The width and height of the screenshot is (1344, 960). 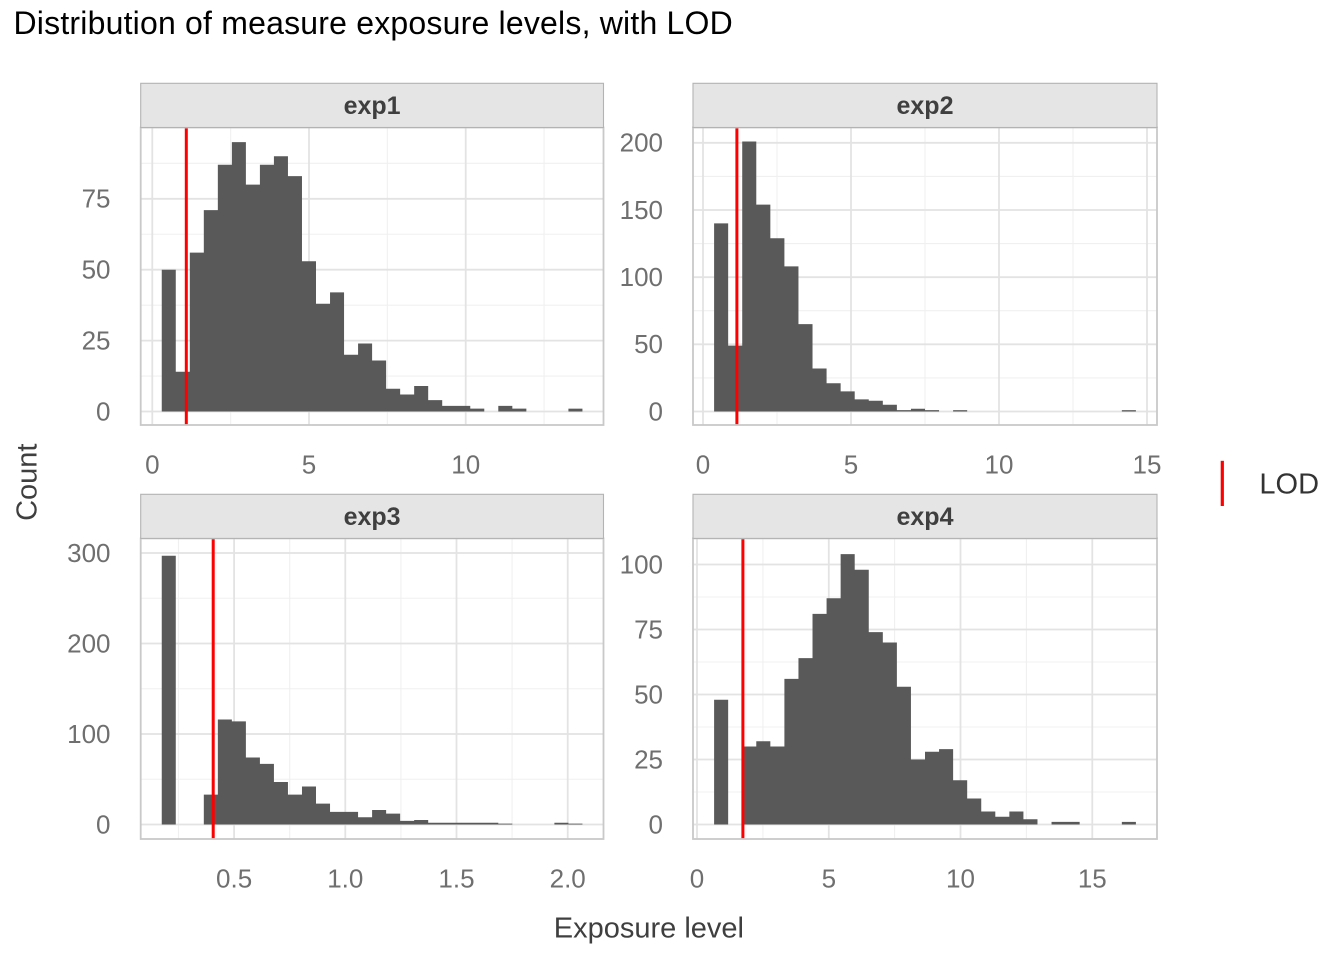 What do you see at coordinates (372, 106) in the screenshot?
I see `svg-text: exp1` at bounding box center [372, 106].